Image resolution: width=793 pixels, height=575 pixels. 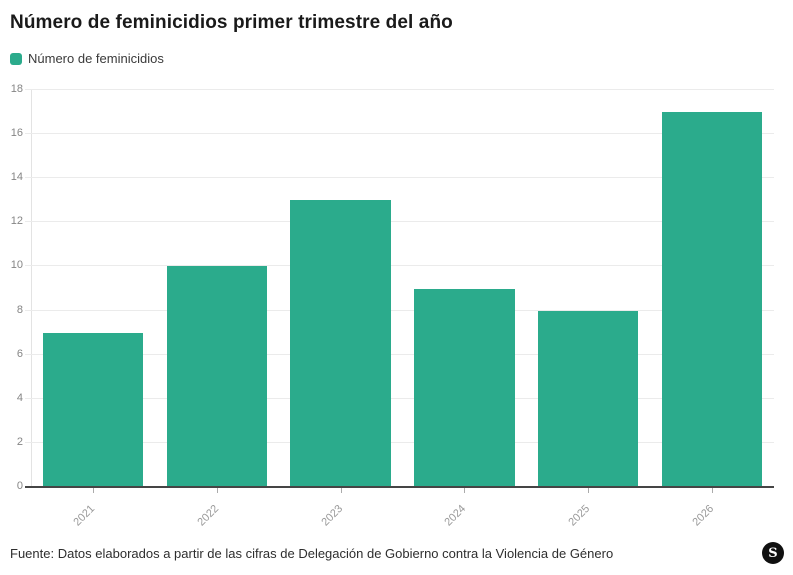 What do you see at coordinates (19, 309) in the screenshot?
I see `y-axis-tick-label: 8` at bounding box center [19, 309].